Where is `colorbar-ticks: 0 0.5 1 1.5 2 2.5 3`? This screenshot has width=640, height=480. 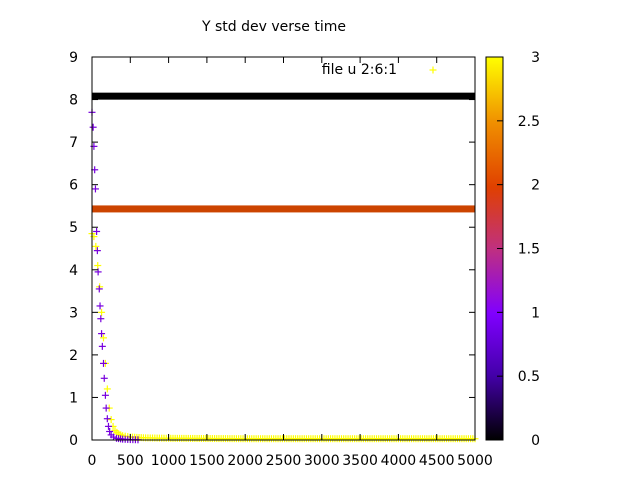
colorbar-ticks: 0 0.5 1 1.5 2 2.5 3 is located at coordinates (518, 249).